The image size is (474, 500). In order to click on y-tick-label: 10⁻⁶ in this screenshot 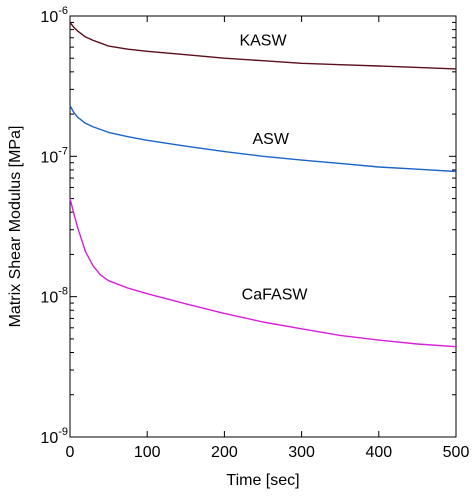, I will do `click(54, 15)`.